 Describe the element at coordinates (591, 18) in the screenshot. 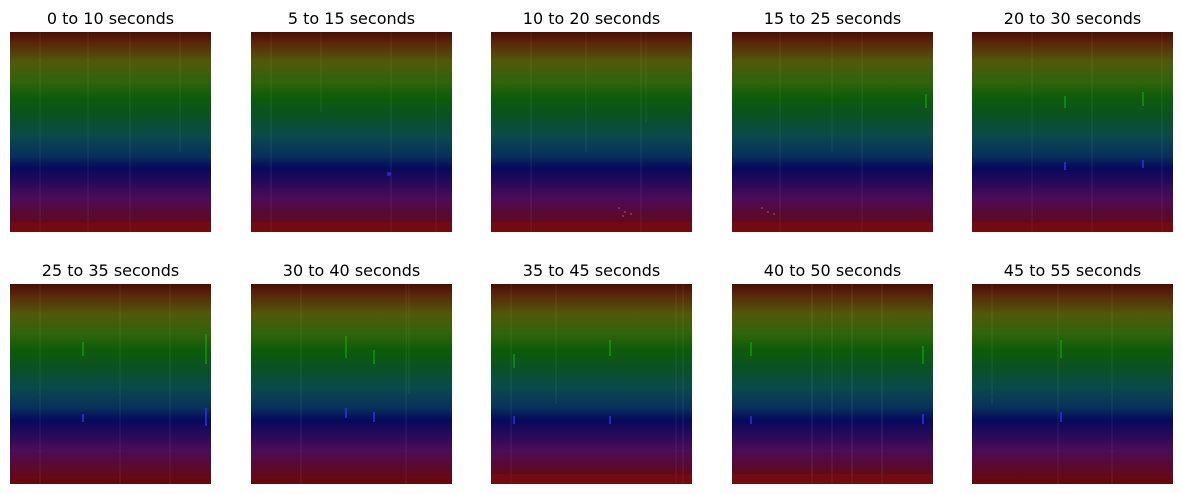

I see `panel-title: 10 to 20 seconds` at that location.